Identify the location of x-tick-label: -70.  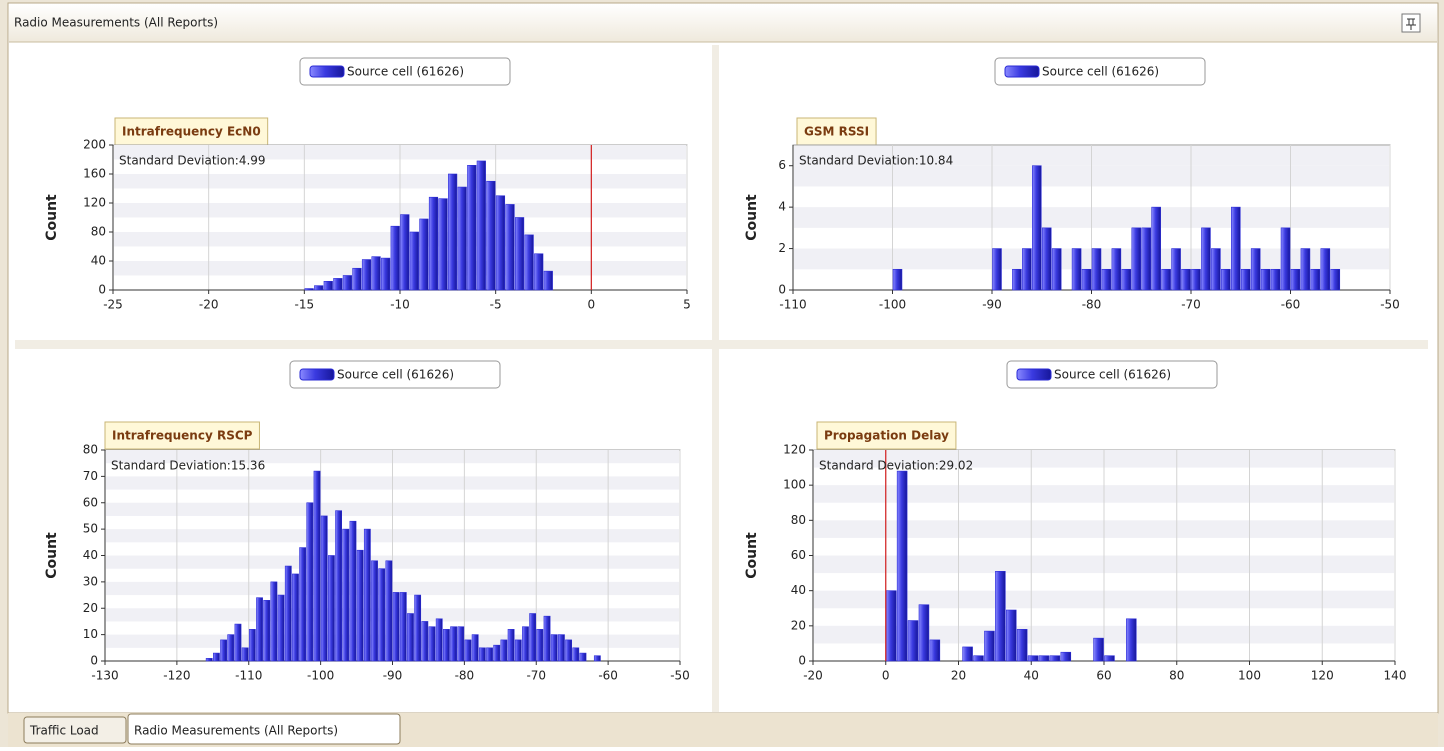
(536, 676).